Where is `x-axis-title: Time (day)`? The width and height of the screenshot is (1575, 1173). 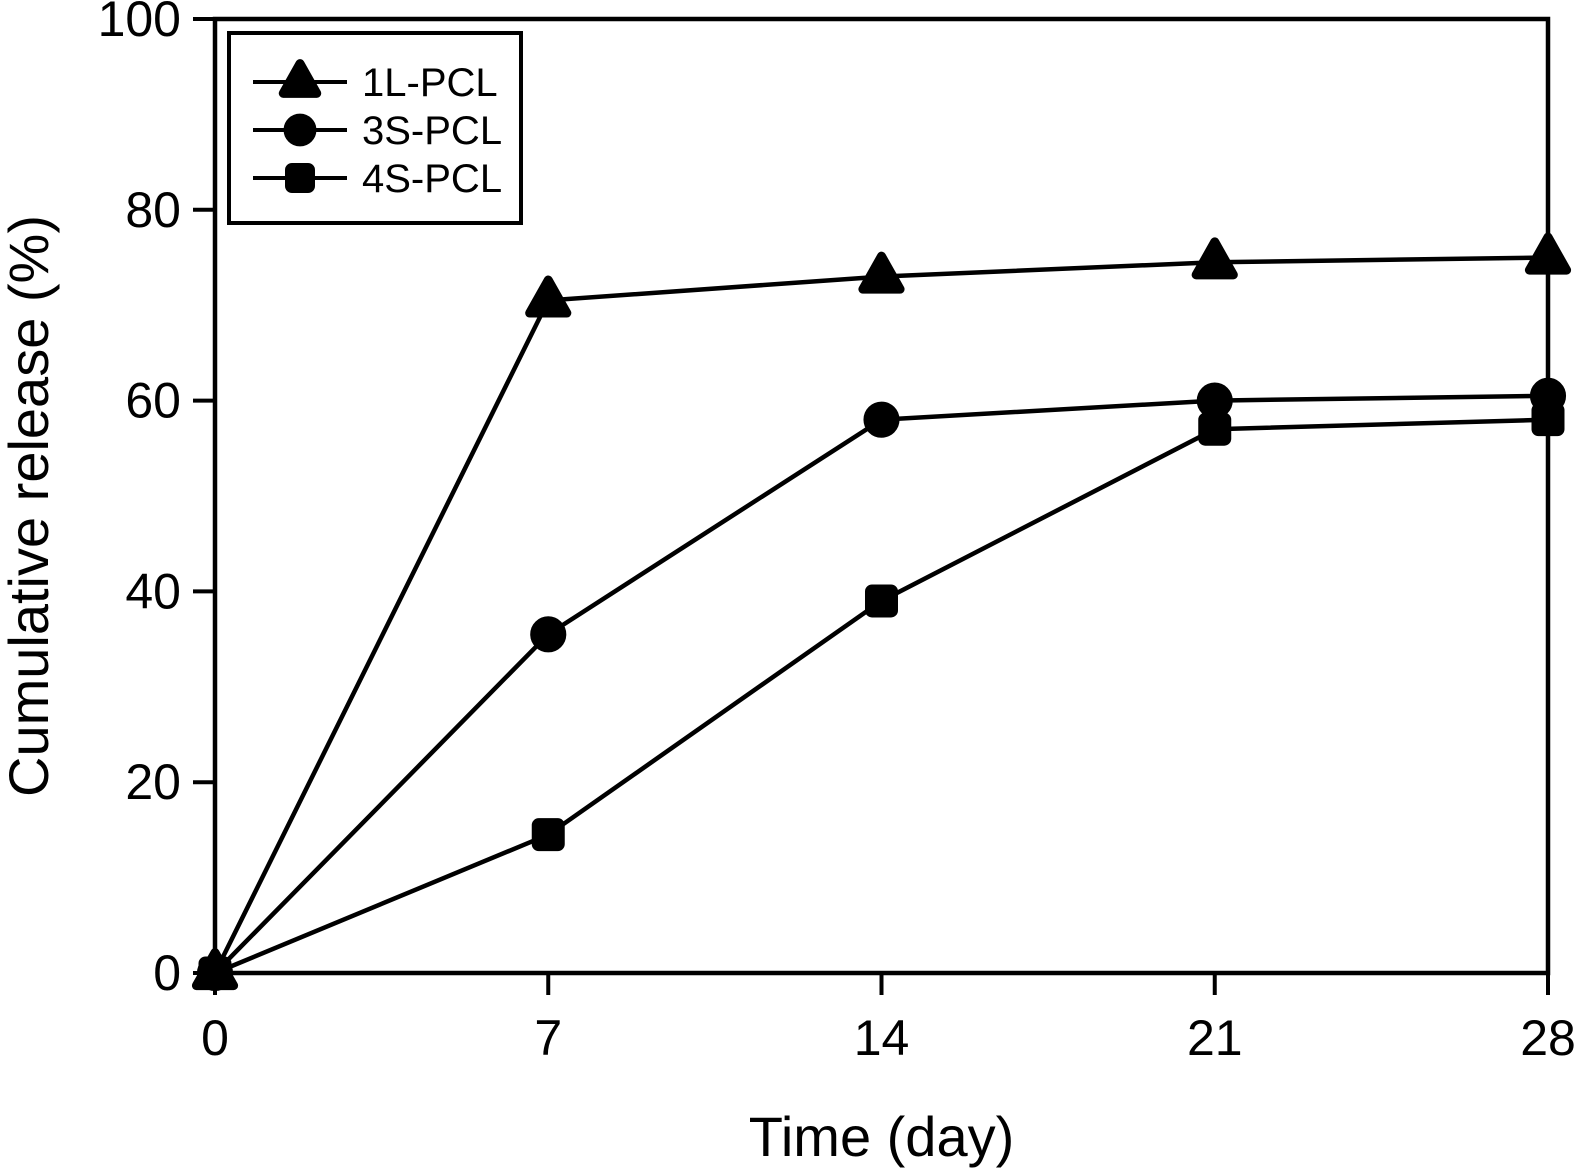 x-axis-title: Time (day) is located at coordinates (882, 1136).